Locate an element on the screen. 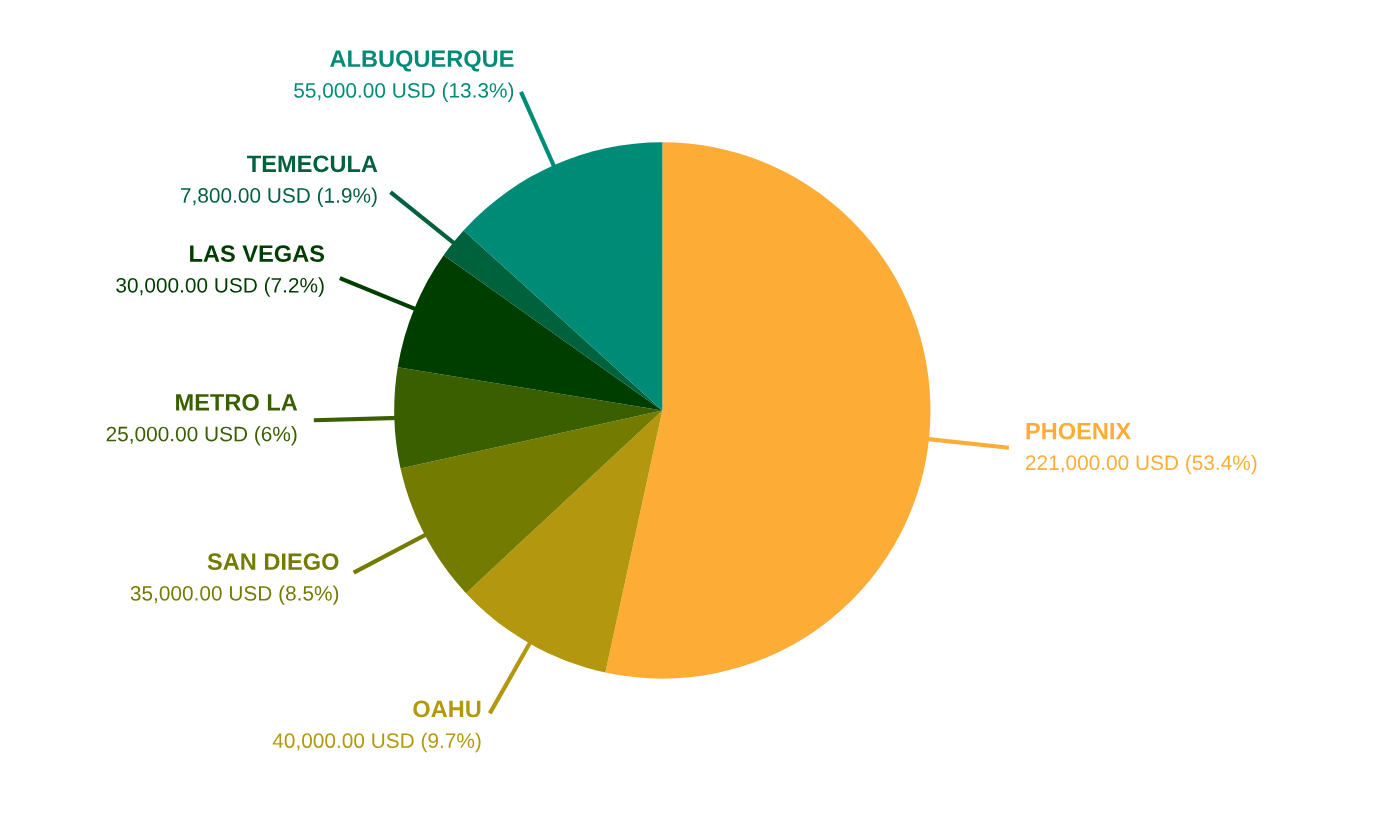 Image resolution: width=1381 pixels, height=829 pixels. data-label: 7,800.00 USD (1.9%) is located at coordinates (279, 197).